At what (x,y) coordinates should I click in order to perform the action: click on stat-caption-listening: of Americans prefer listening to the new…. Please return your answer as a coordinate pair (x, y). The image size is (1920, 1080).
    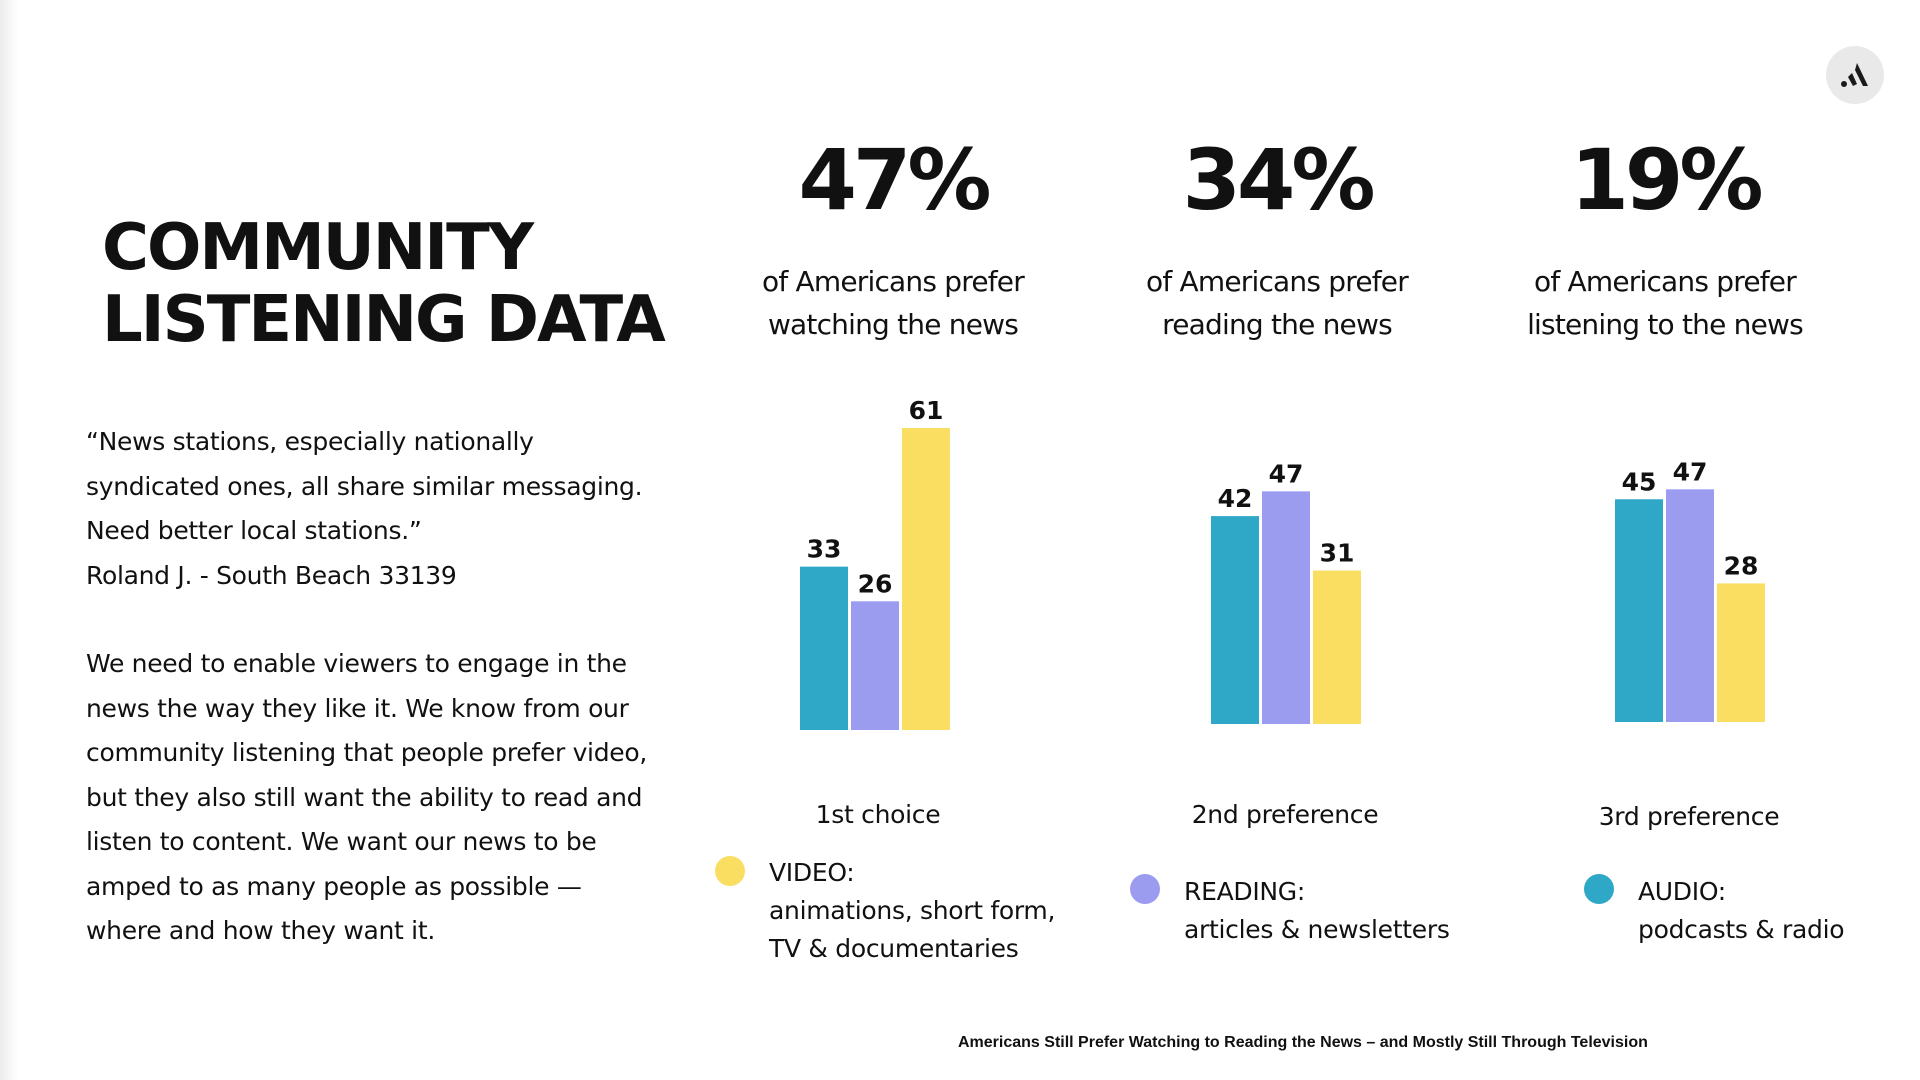
    Looking at the image, I should click on (1665, 303).